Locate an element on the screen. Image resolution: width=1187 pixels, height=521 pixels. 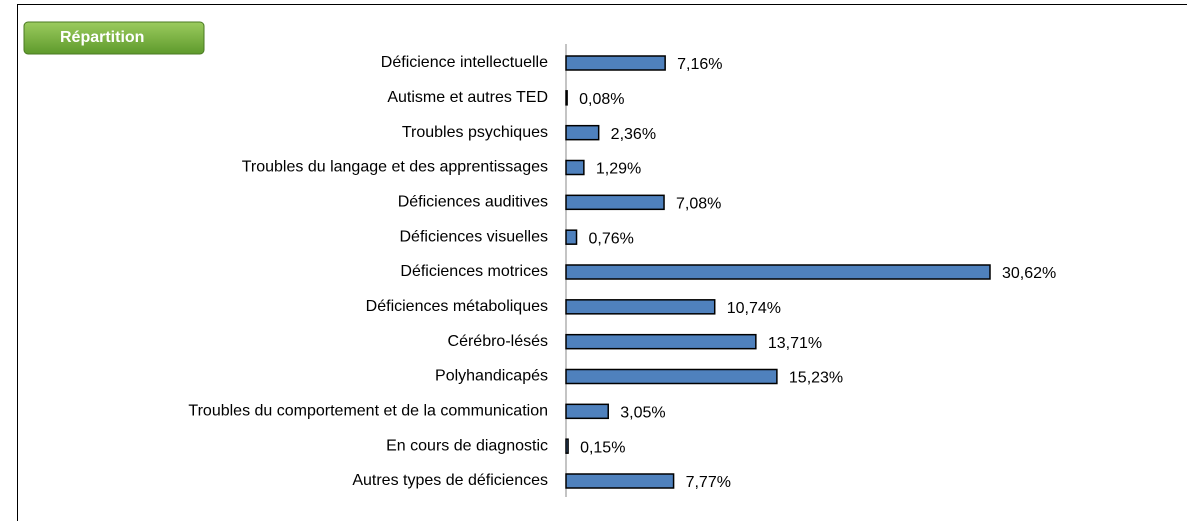
category-label: Déficiences métaboliques is located at coordinates (457, 306).